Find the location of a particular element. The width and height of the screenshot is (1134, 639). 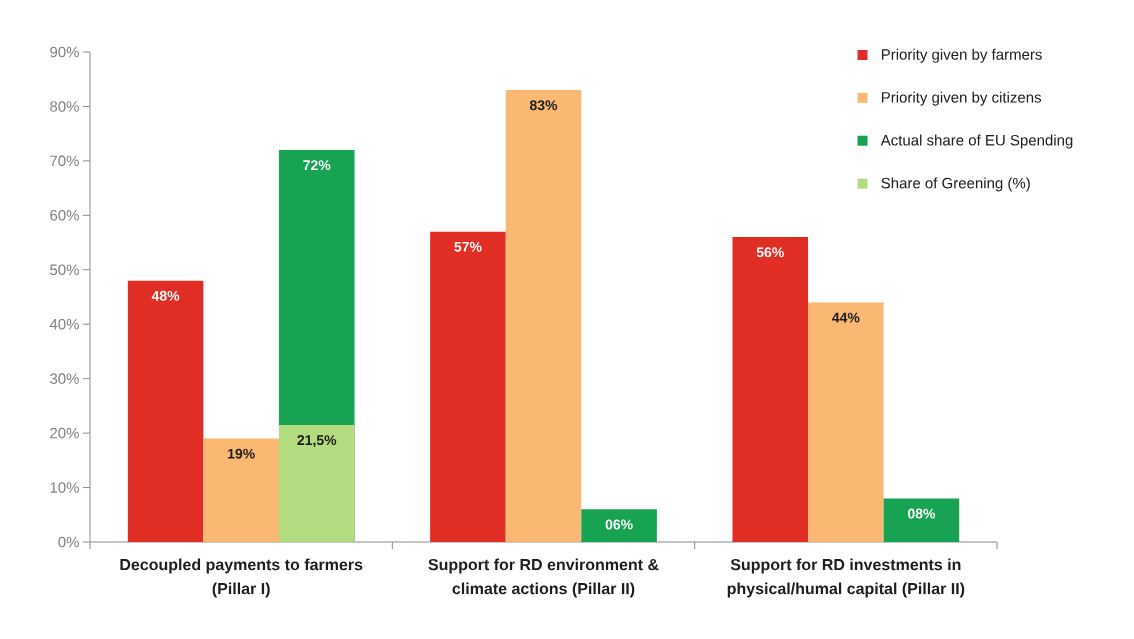

data-label: 44% is located at coordinates (846, 317).